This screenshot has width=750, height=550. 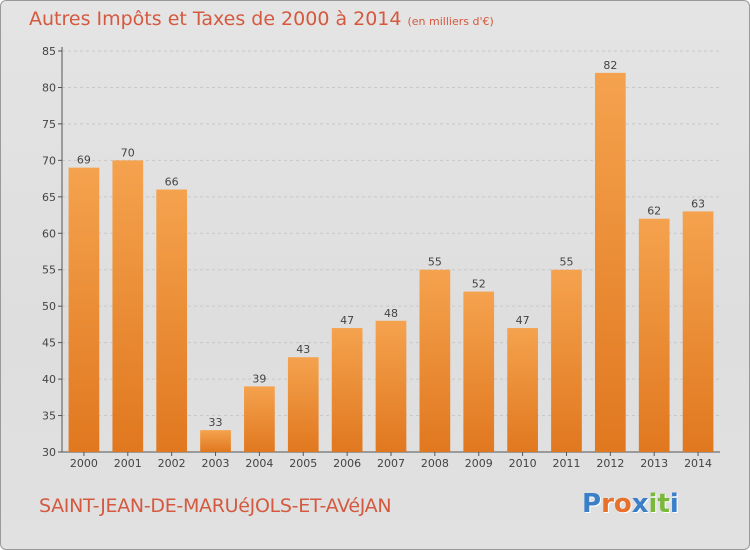 I want to click on y-tick-label: 70, so click(x=49, y=160).